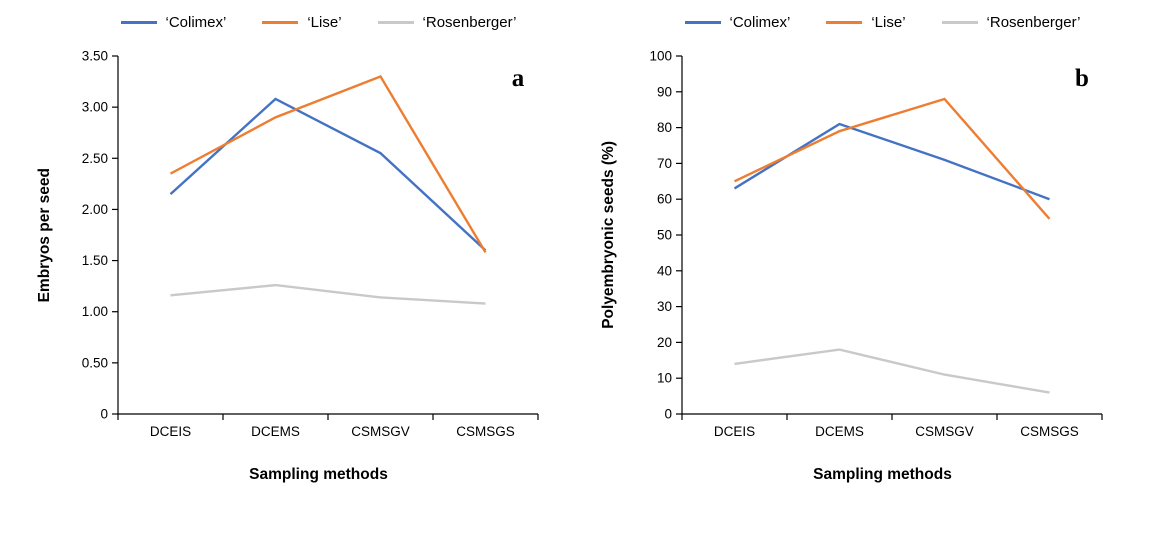 The width and height of the screenshot is (1153, 538). What do you see at coordinates (663, 378) in the screenshot?
I see `y-tick-label: 10` at bounding box center [663, 378].